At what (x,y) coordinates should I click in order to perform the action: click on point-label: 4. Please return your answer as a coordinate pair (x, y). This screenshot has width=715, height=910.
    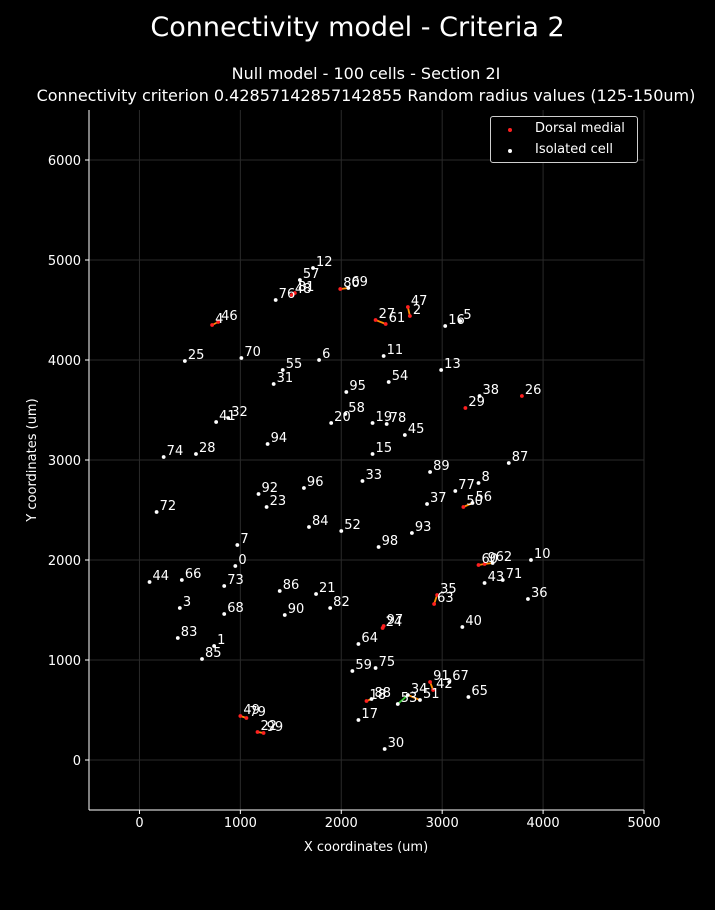
    Looking at the image, I should click on (219, 319).